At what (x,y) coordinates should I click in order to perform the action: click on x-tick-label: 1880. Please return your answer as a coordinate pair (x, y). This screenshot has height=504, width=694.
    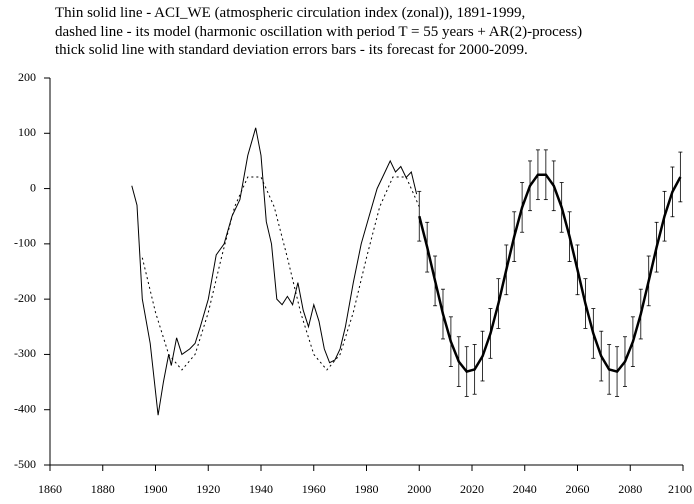
    Looking at the image, I should click on (103, 489).